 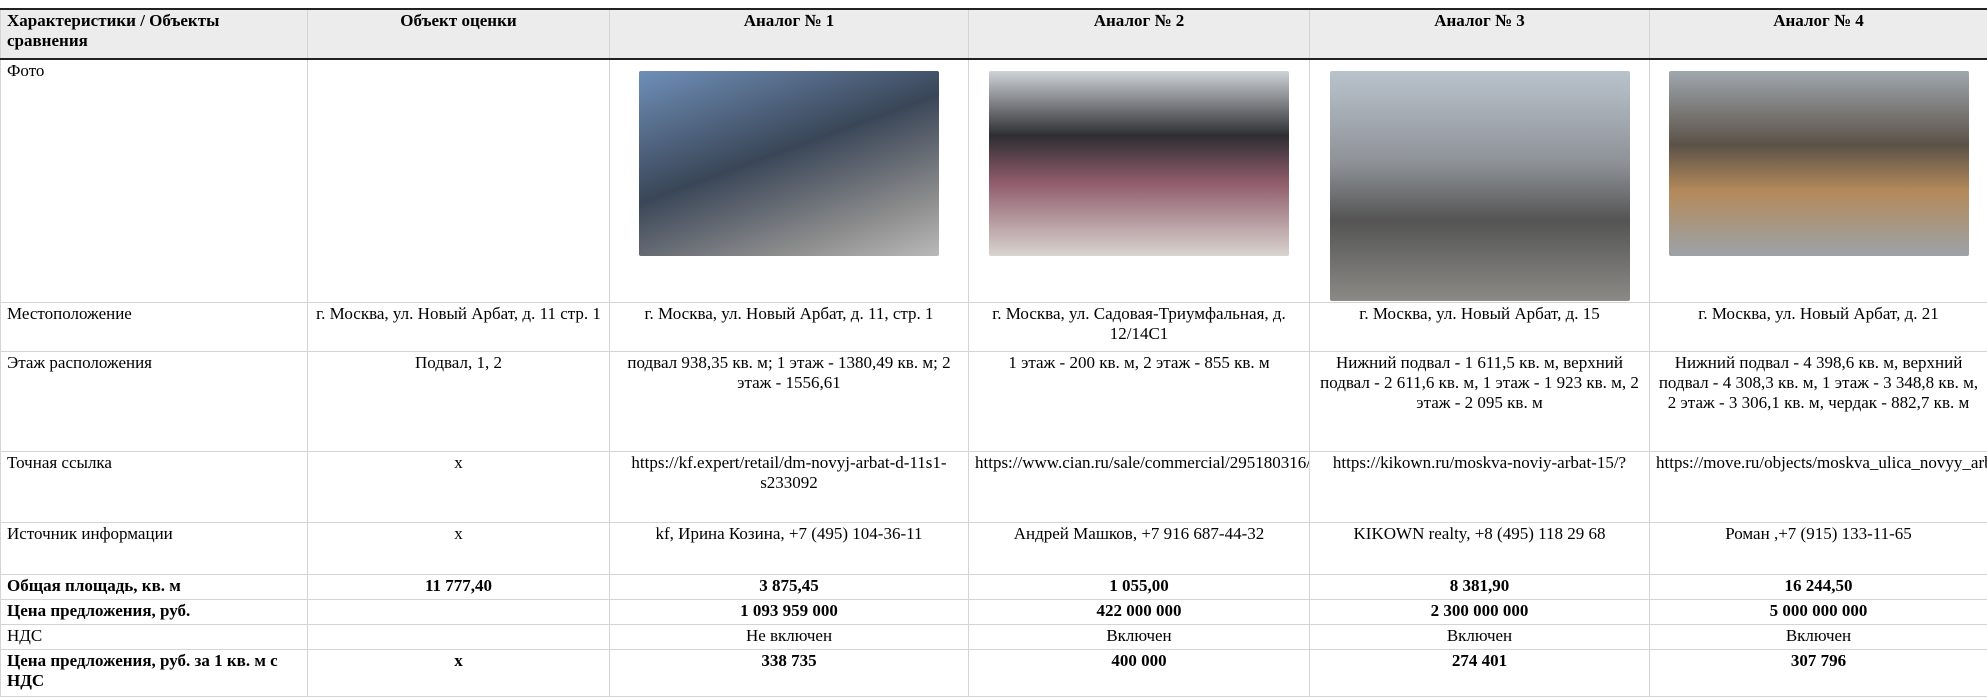 What do you see at coordinates (1818, 612) in the screenshot?
I see `cell: 5 000 000 000` at bounding box center [1818, 612].